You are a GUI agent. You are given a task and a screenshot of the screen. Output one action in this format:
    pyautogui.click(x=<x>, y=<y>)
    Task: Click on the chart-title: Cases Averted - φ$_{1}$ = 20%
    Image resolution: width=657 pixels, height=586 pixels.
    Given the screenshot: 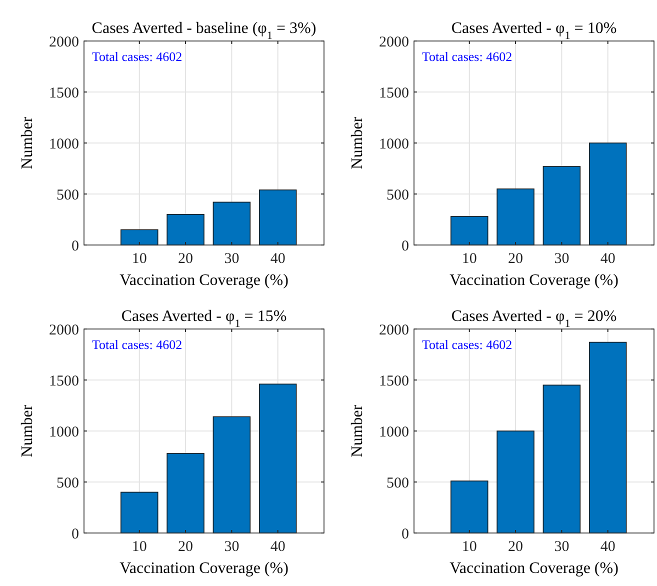 What is the action you would take?
    pyautogui.click(x=534, y=319)
    